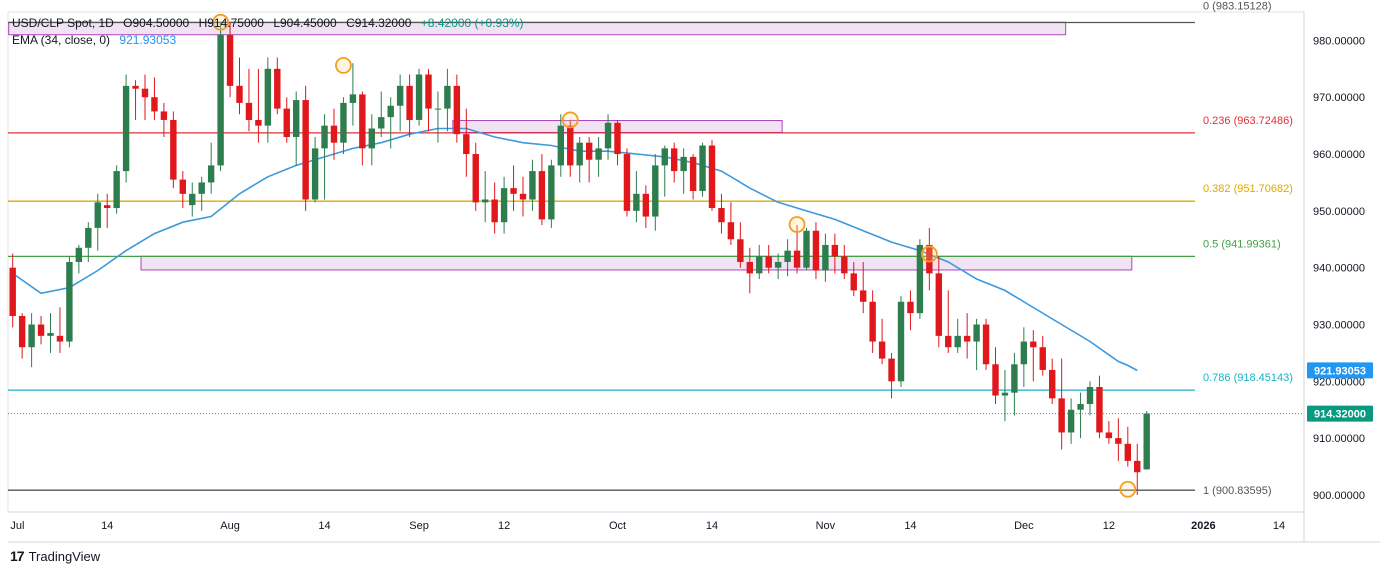 Image resolution: width=1388 pixels, height=575 pixels. Describe the element at coordinates (1339, 496) in the screenshot. I see `y-tick-label: 900.00000` at that location.